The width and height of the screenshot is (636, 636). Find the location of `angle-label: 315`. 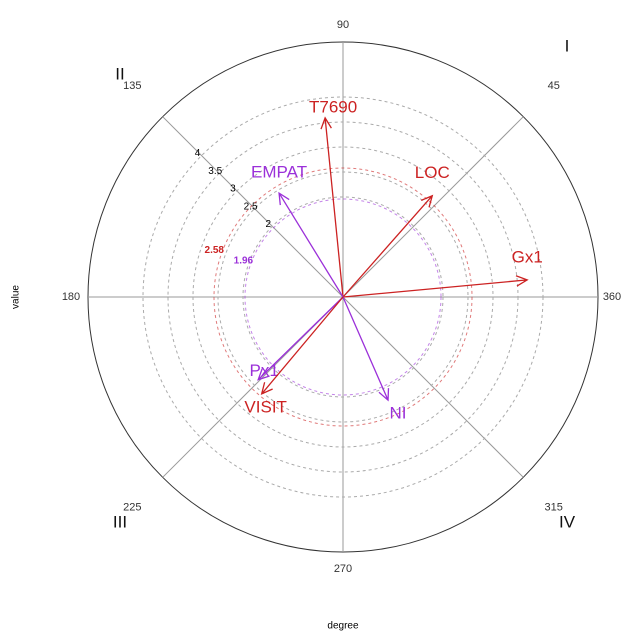

angle-label: 315 is located at coordinates (554, 508).